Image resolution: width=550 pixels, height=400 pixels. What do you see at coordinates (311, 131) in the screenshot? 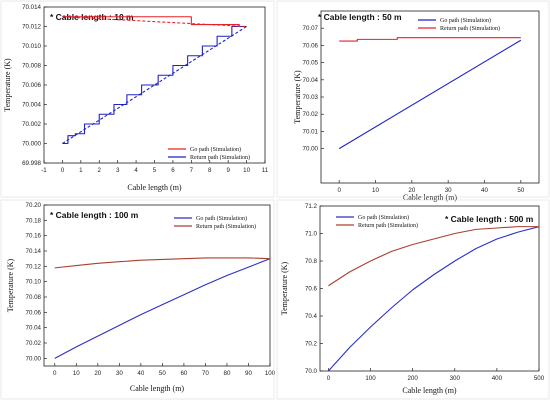
I see `y-tick-label: 70.01` at bounding box center [311, 131].